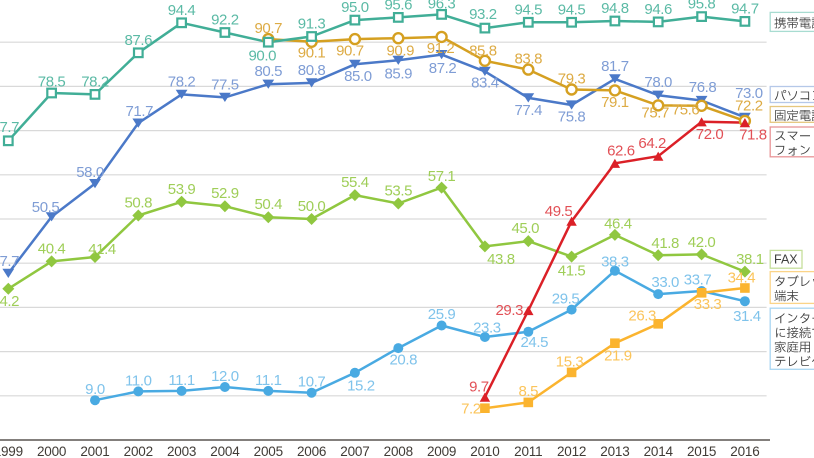 The image size is (814, 458). What do you see at coordinates (749, 93) in the screenshot?
I see `svg-text: 73.0` at bounding box center [749, 93].